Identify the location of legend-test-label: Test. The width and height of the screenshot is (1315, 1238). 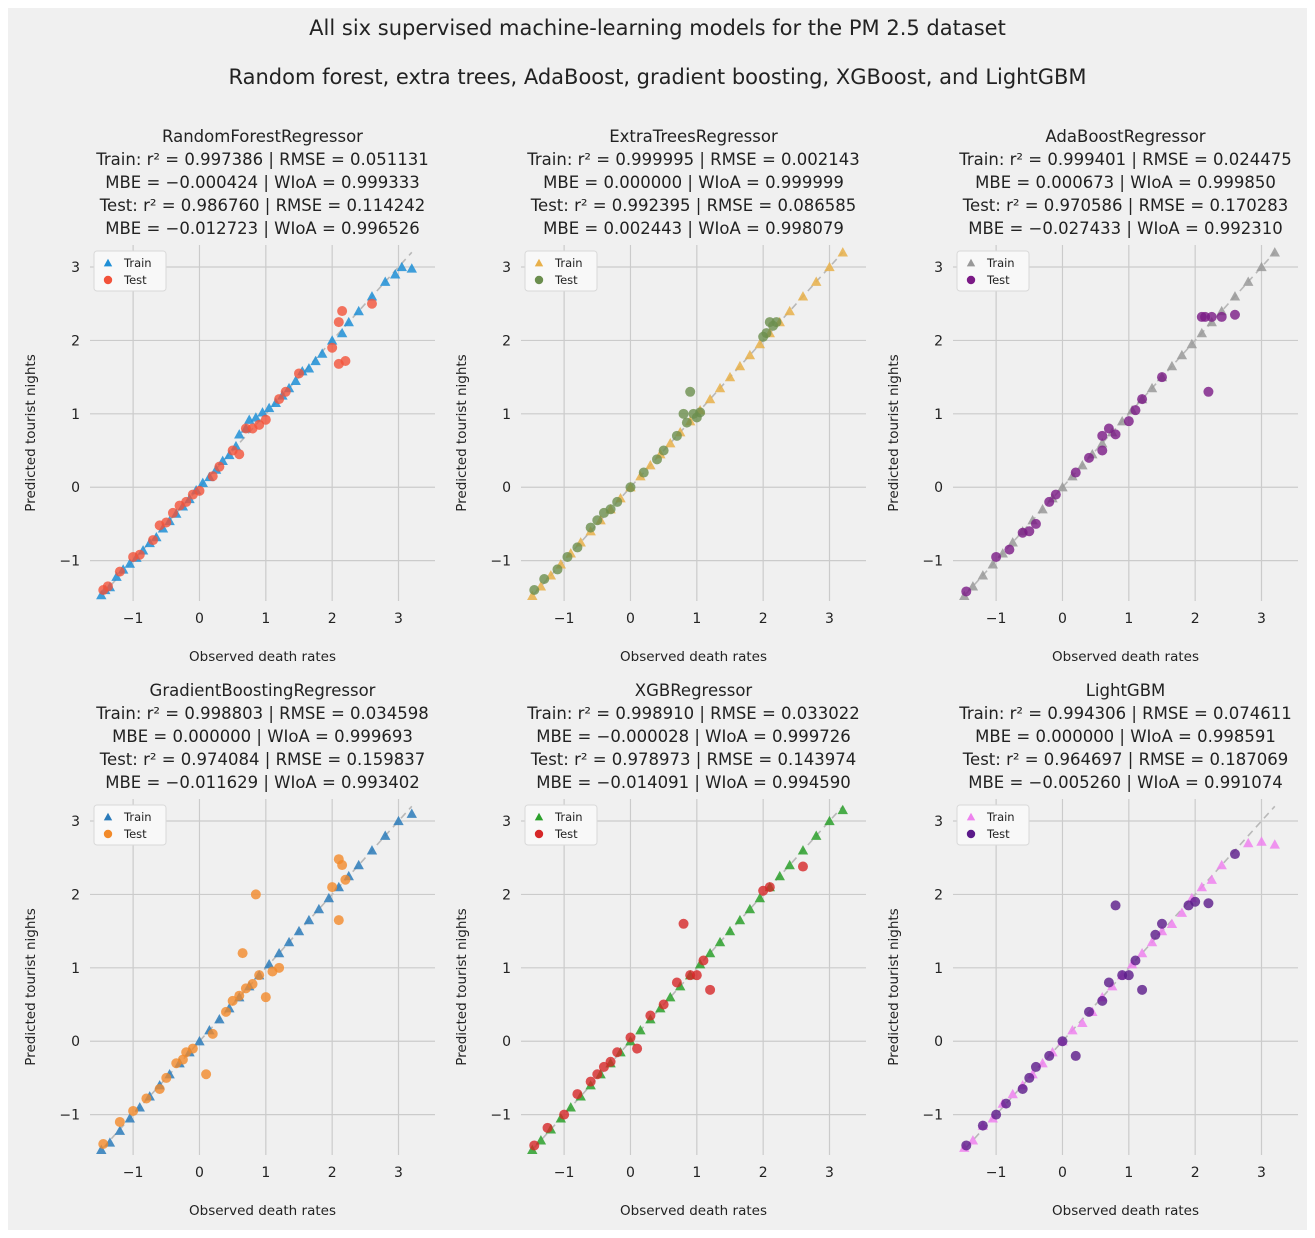
(135, 834).